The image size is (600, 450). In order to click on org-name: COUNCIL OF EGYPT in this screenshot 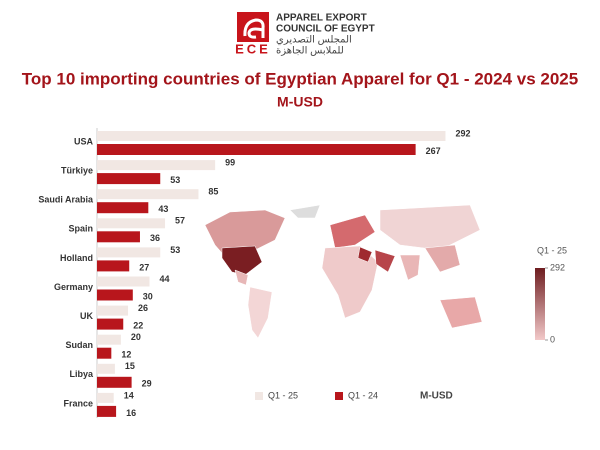, I will do `click(325, 29)`.